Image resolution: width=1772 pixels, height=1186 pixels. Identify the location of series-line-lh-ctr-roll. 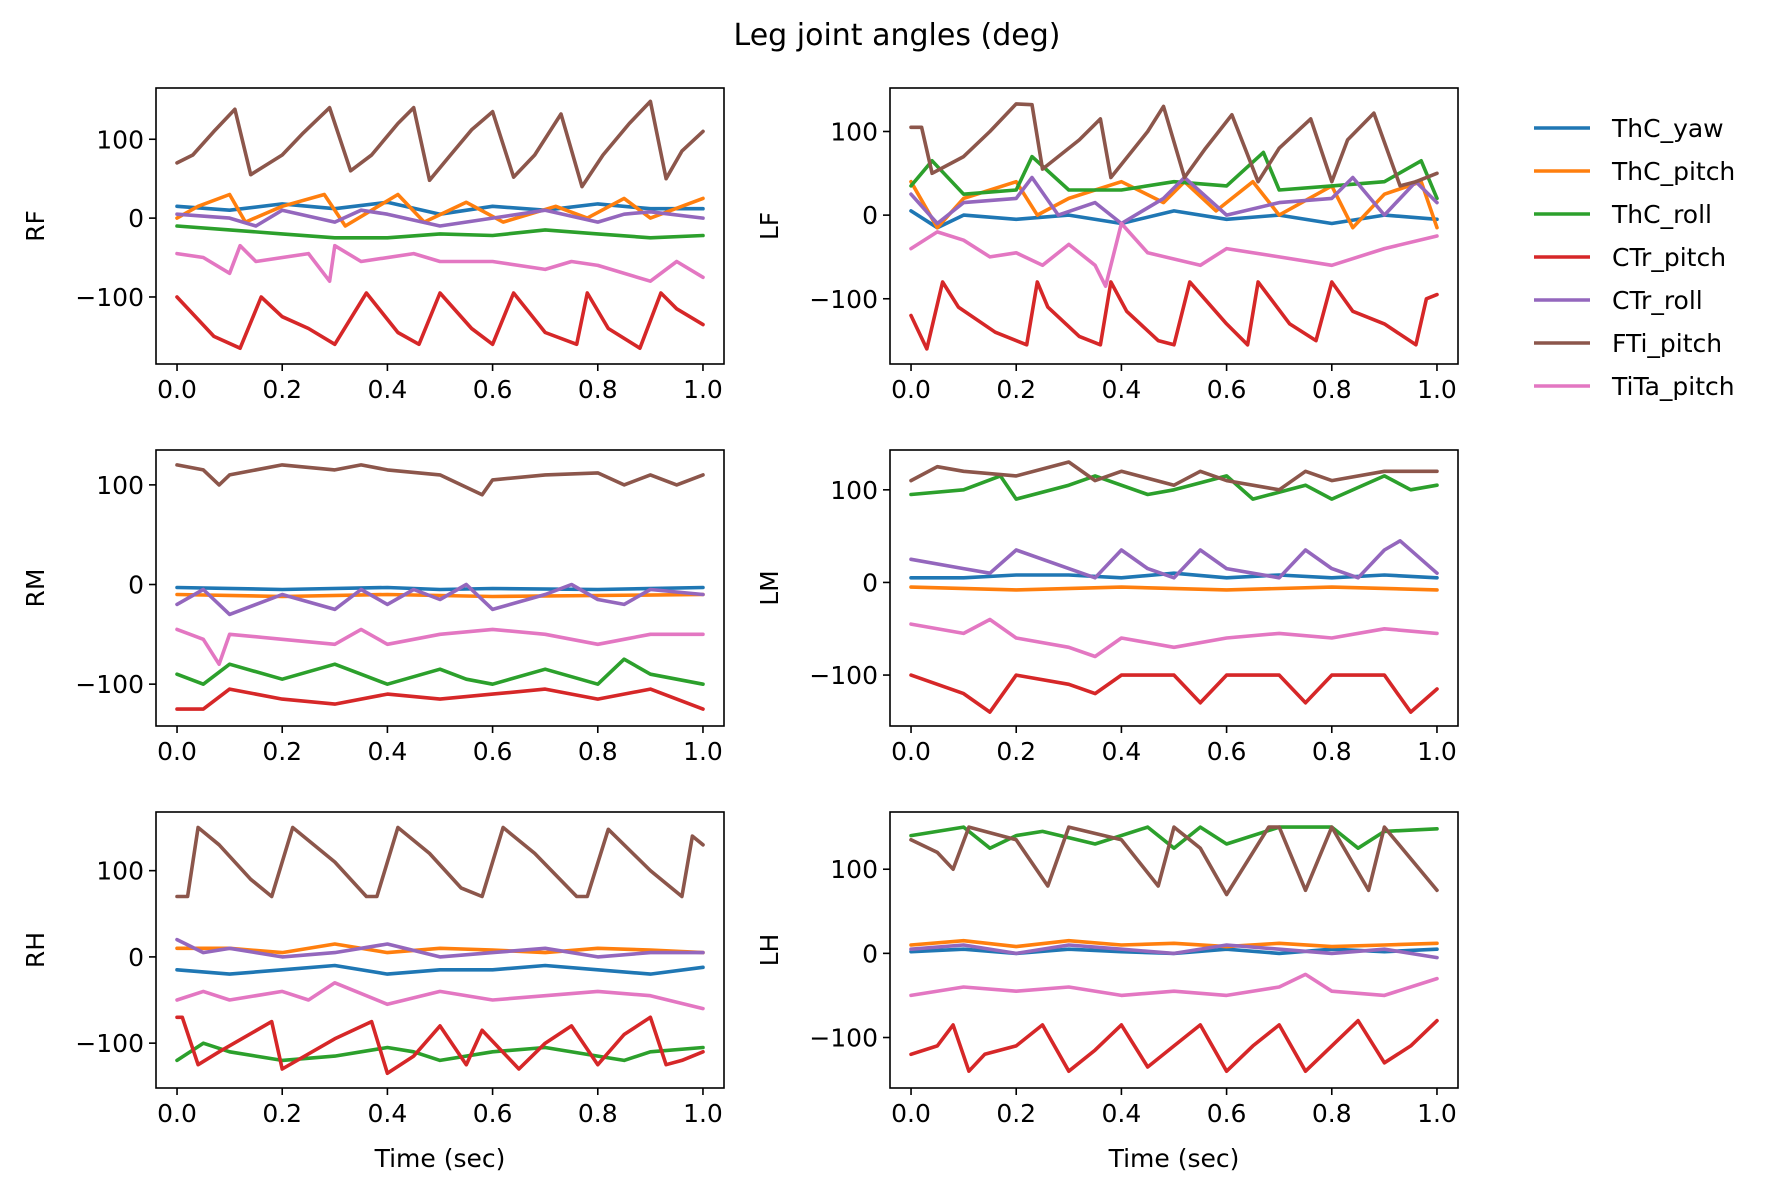
(1174, 951).